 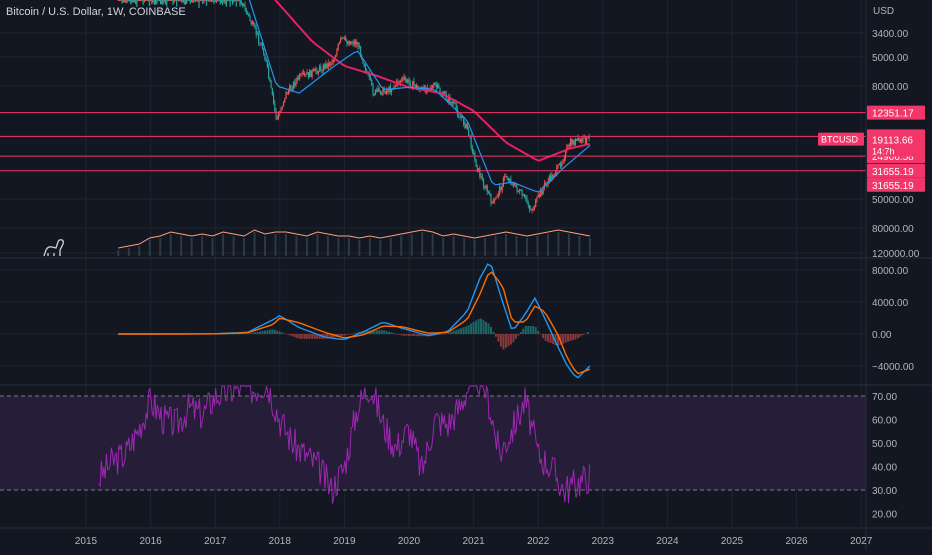 What do you see at coordinates (419, 96) in the screenshot?
I see `ma-short-line` at bounding box center [419, 96].